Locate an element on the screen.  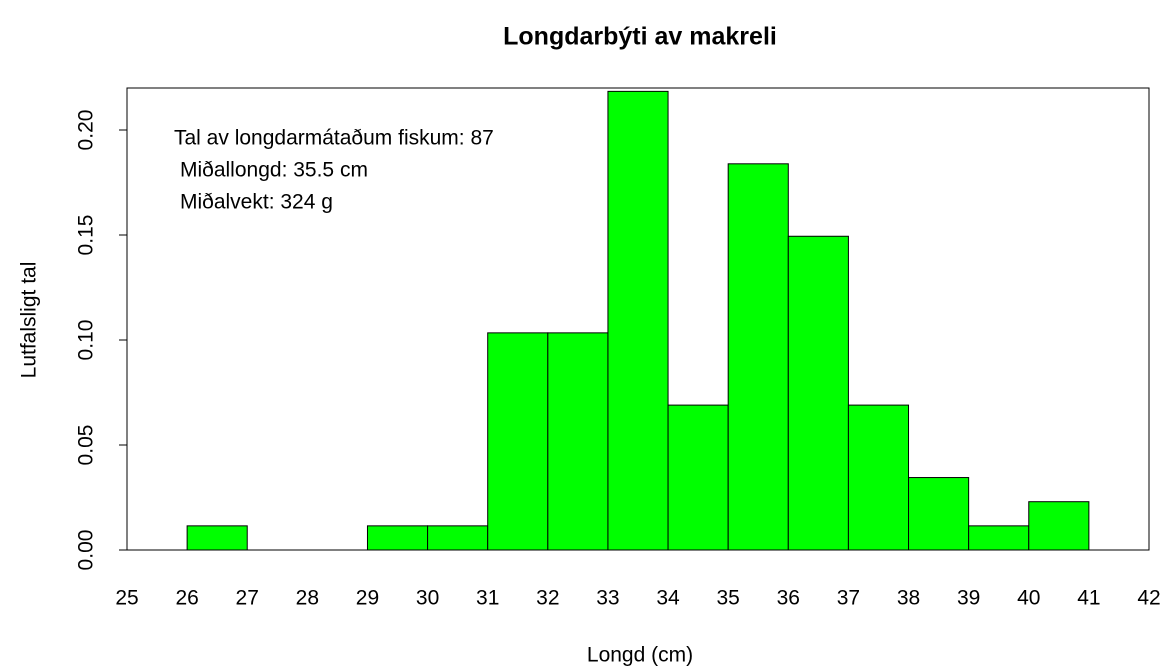
x-tick-label: 39 is located at coordinates (968, 598).